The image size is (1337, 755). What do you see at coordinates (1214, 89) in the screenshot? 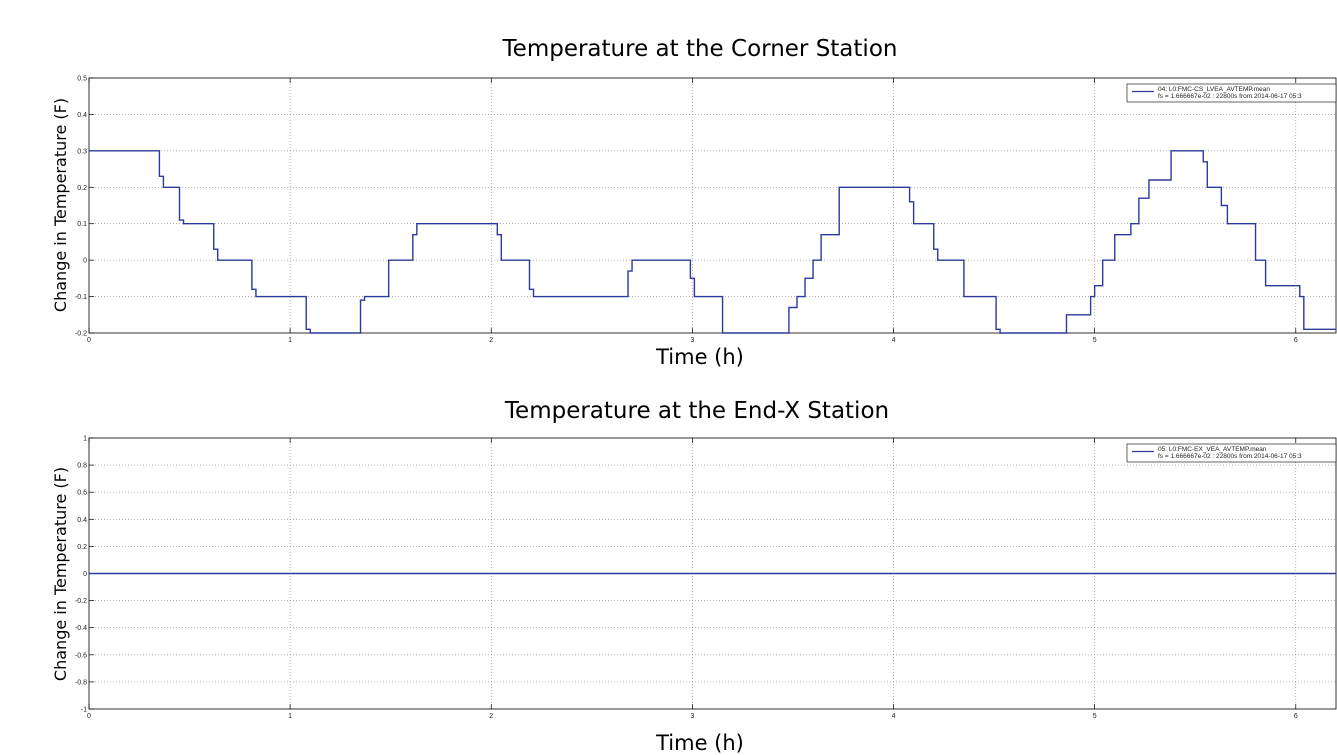
I see `legend-entry-name: 04: L0:FMC-CS_LVEA_AVTEMP.mean` at bounding box center [1214, 89].